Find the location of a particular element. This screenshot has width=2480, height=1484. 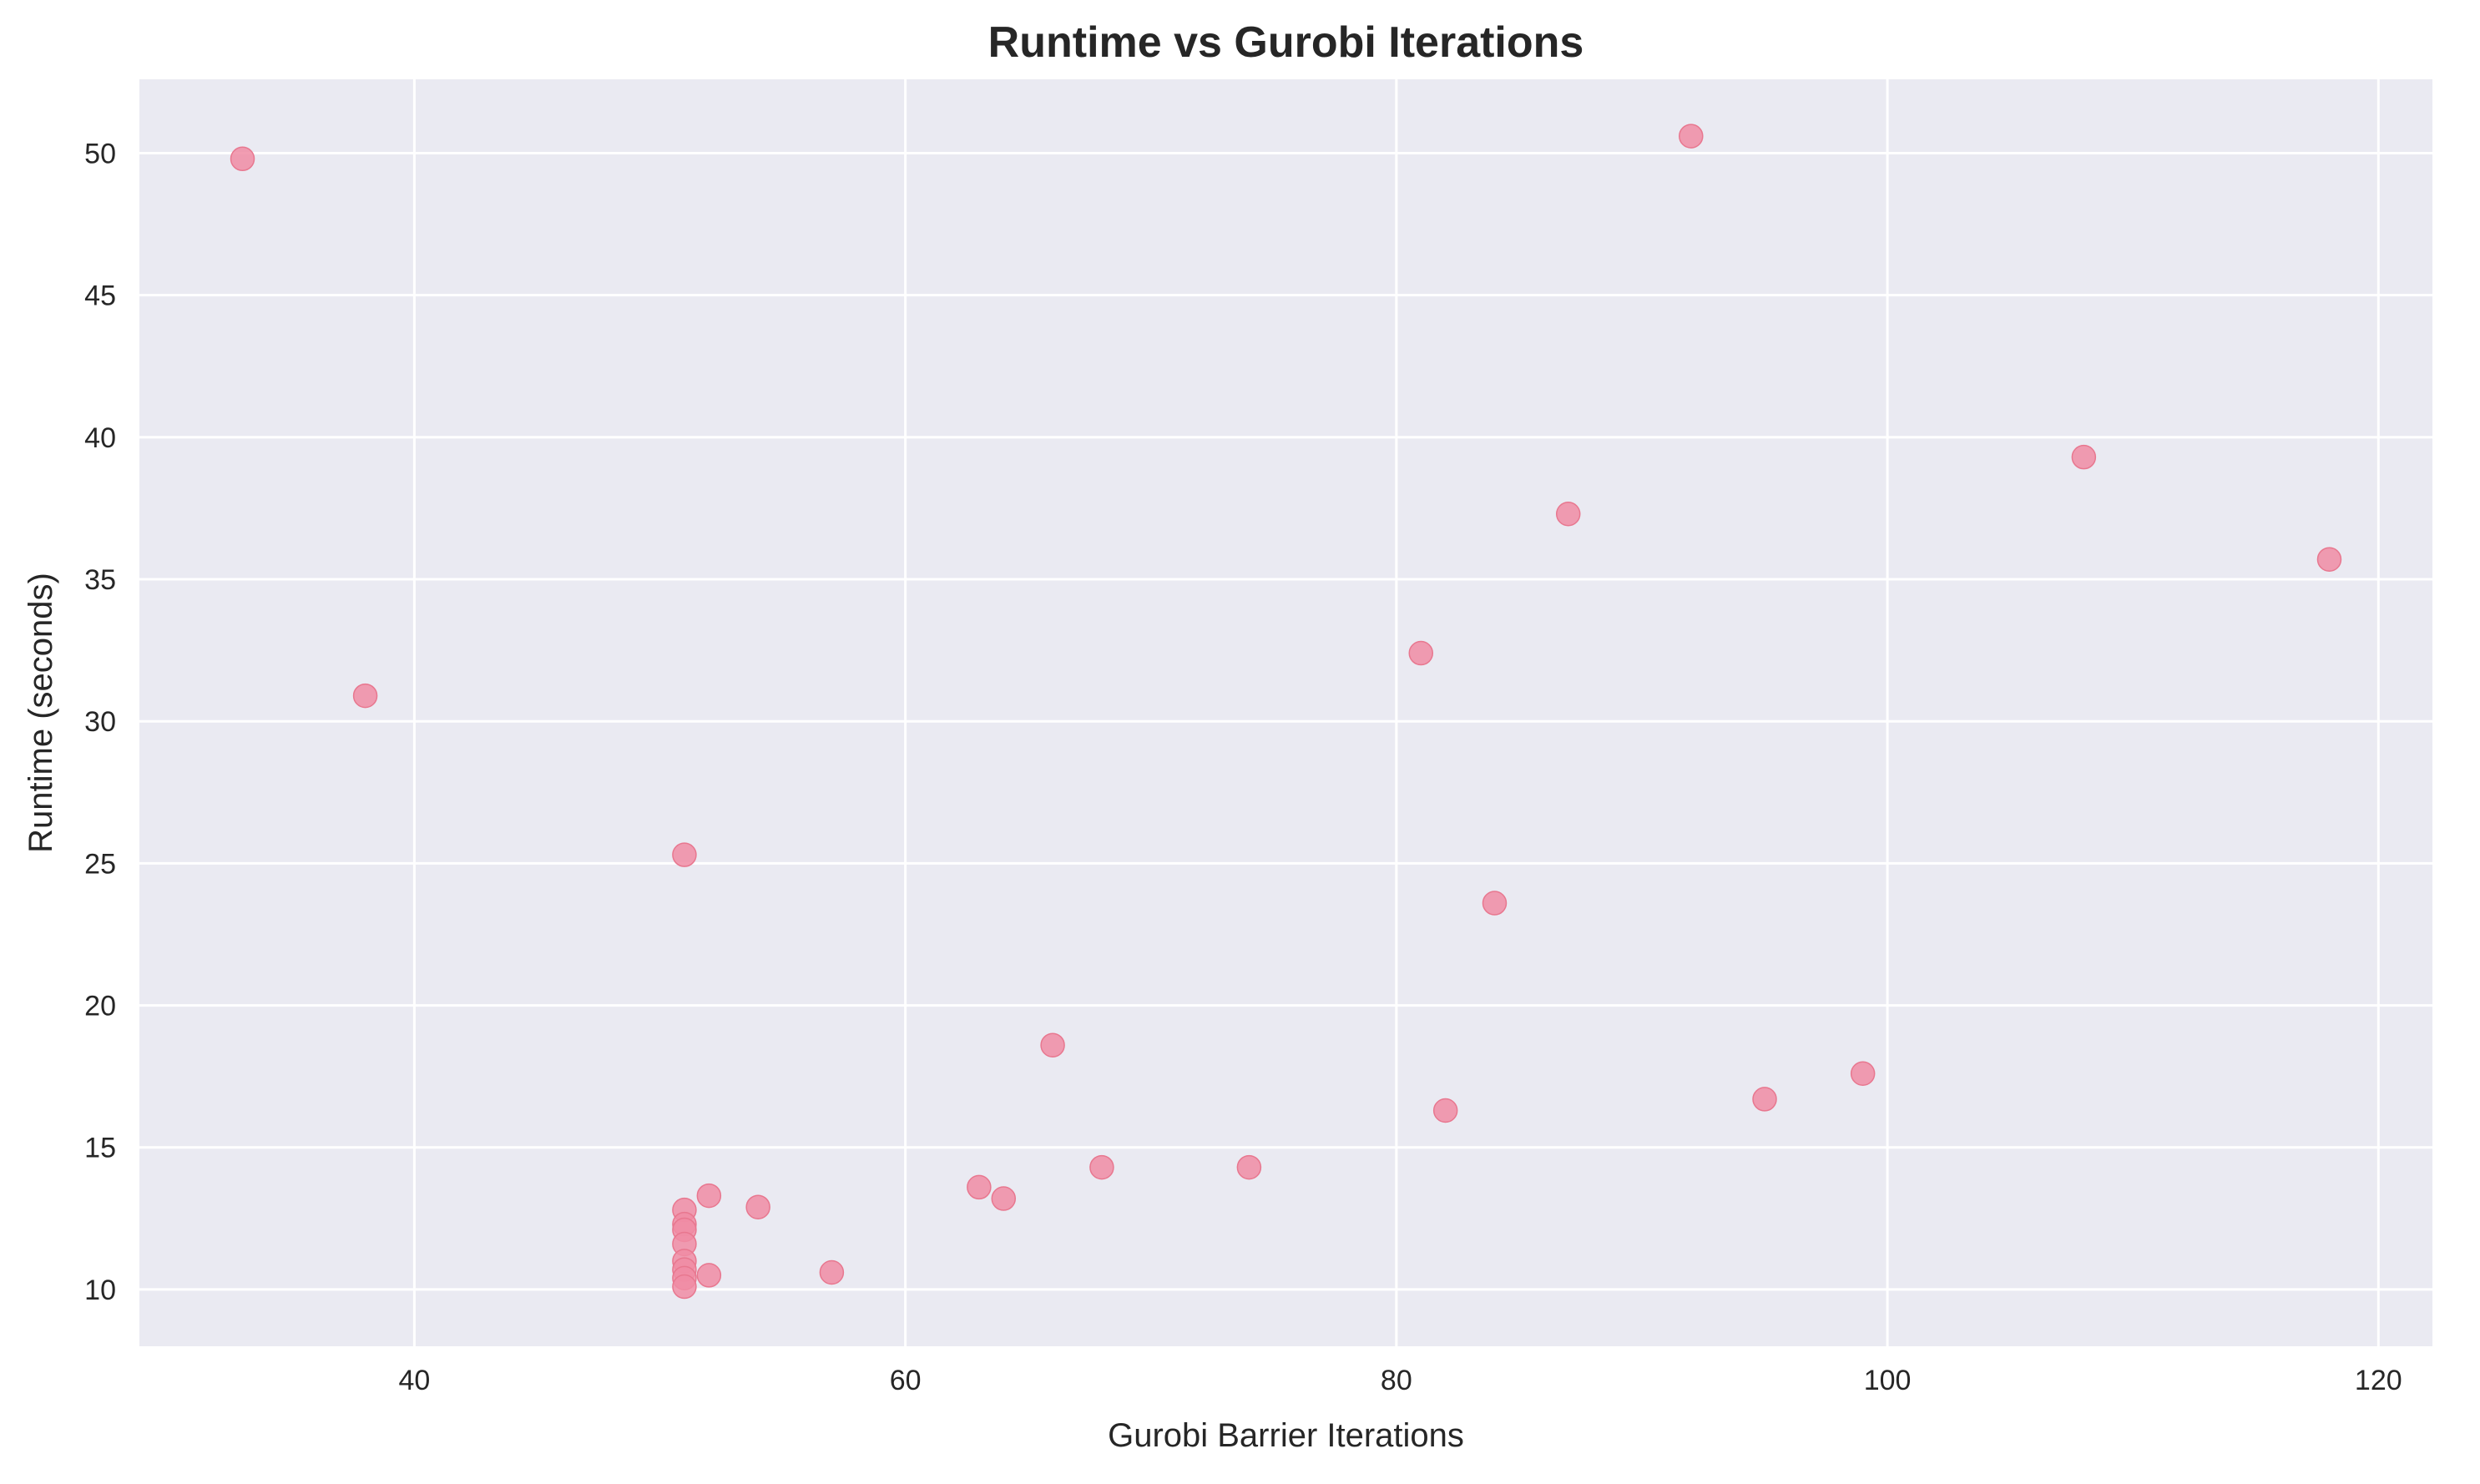

y-tick-label: 30 is located at coordinates (100, 722).